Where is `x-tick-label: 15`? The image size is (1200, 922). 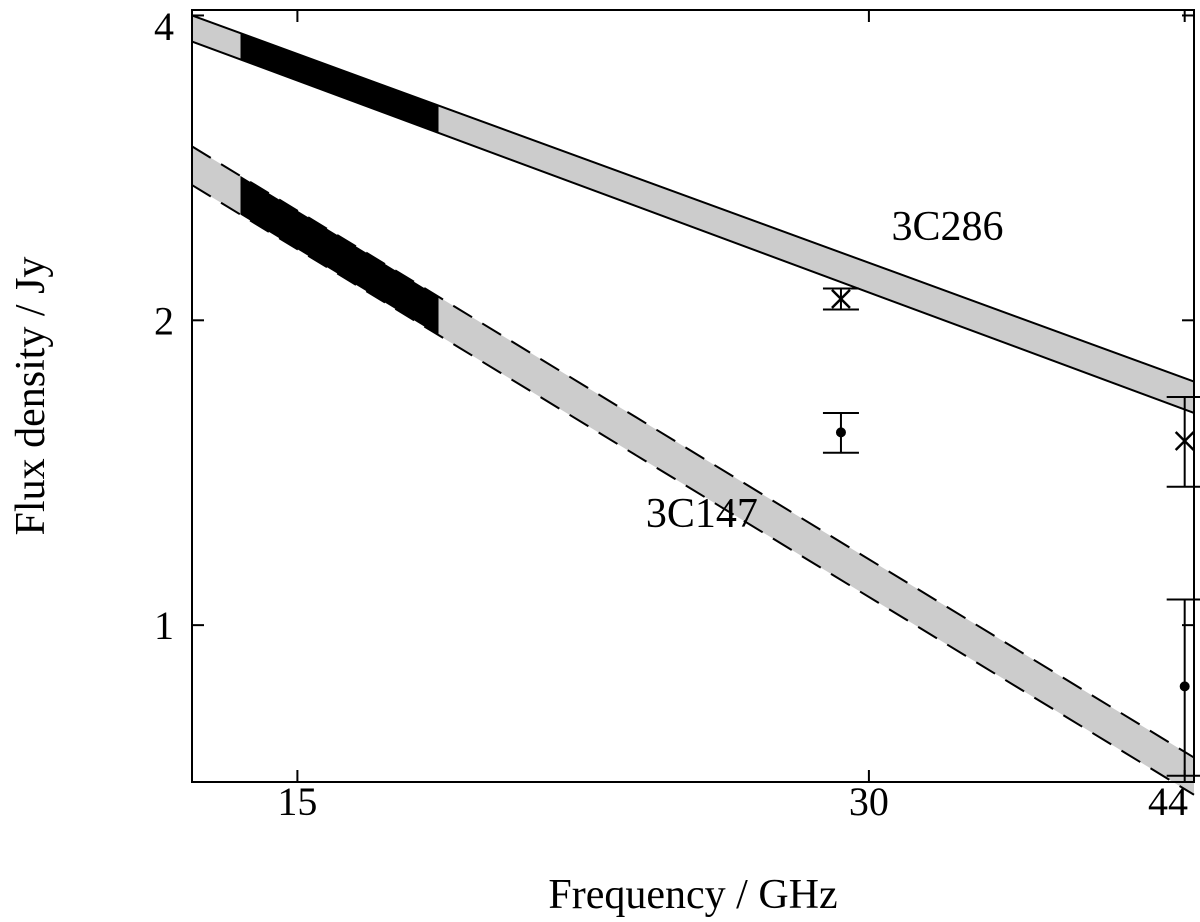 x-tick-label: 15 is located at coordinates (297, 801).